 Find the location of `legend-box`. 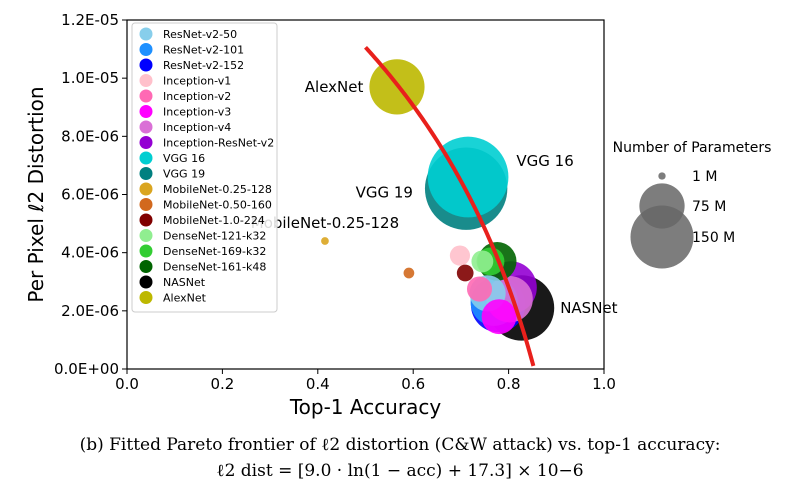

legend-box is located at coordinates (204, 167).